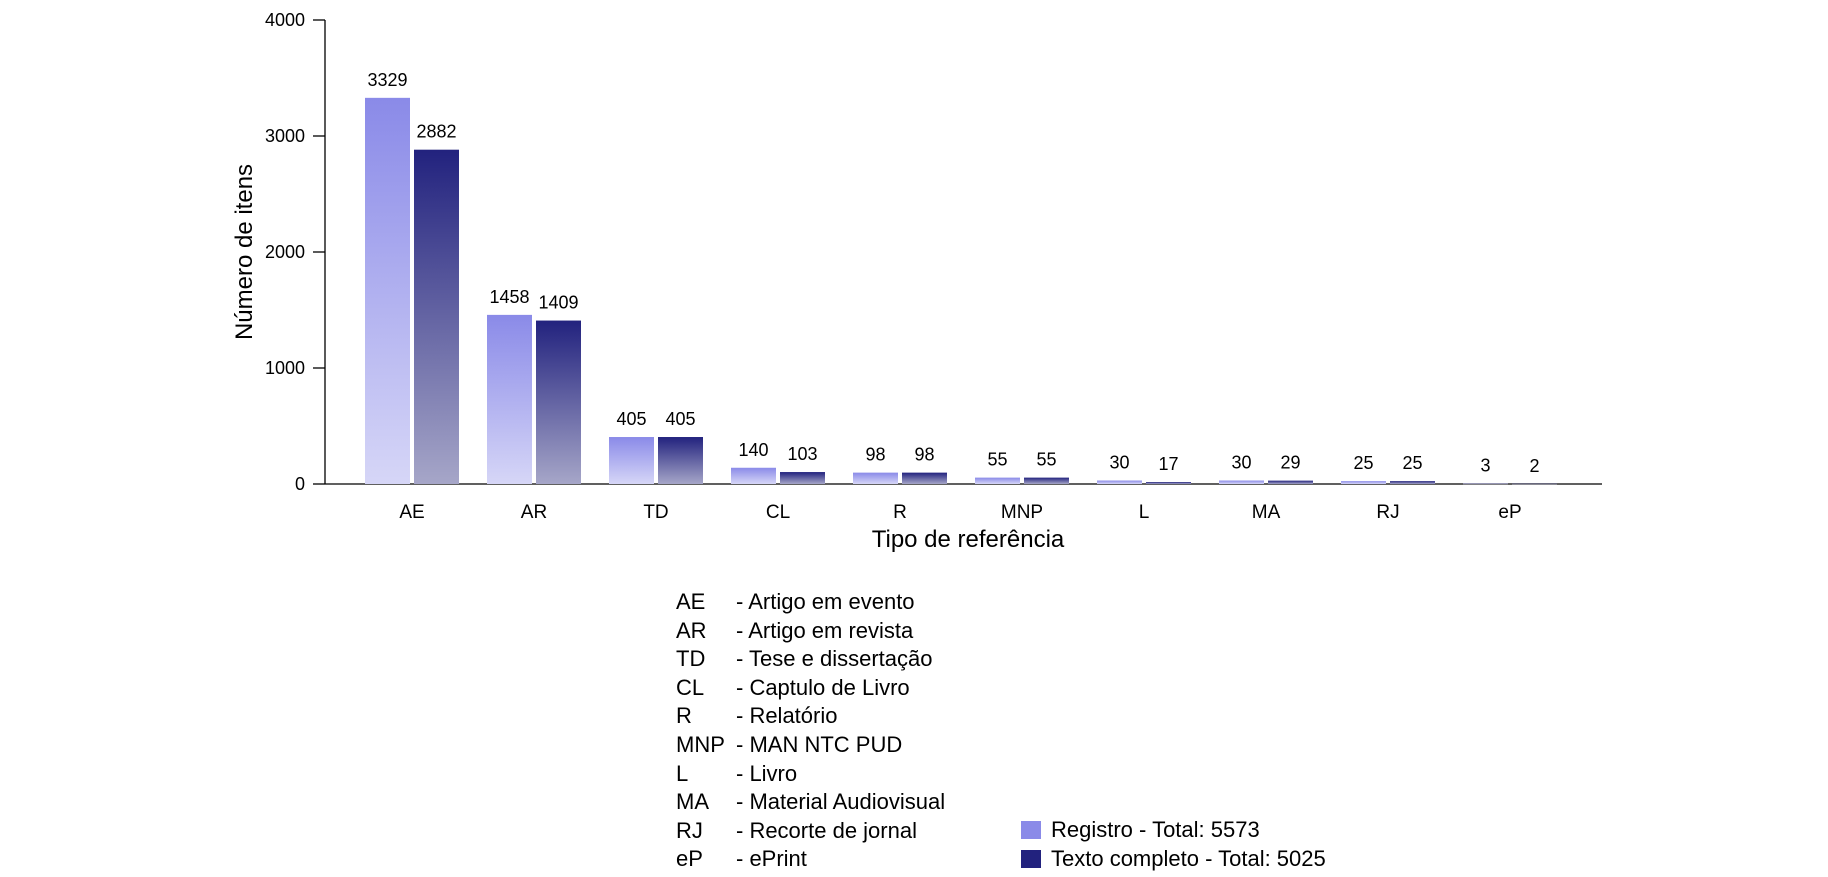  I want to click on y-axis-label: Número de itens, so click(244, 252).